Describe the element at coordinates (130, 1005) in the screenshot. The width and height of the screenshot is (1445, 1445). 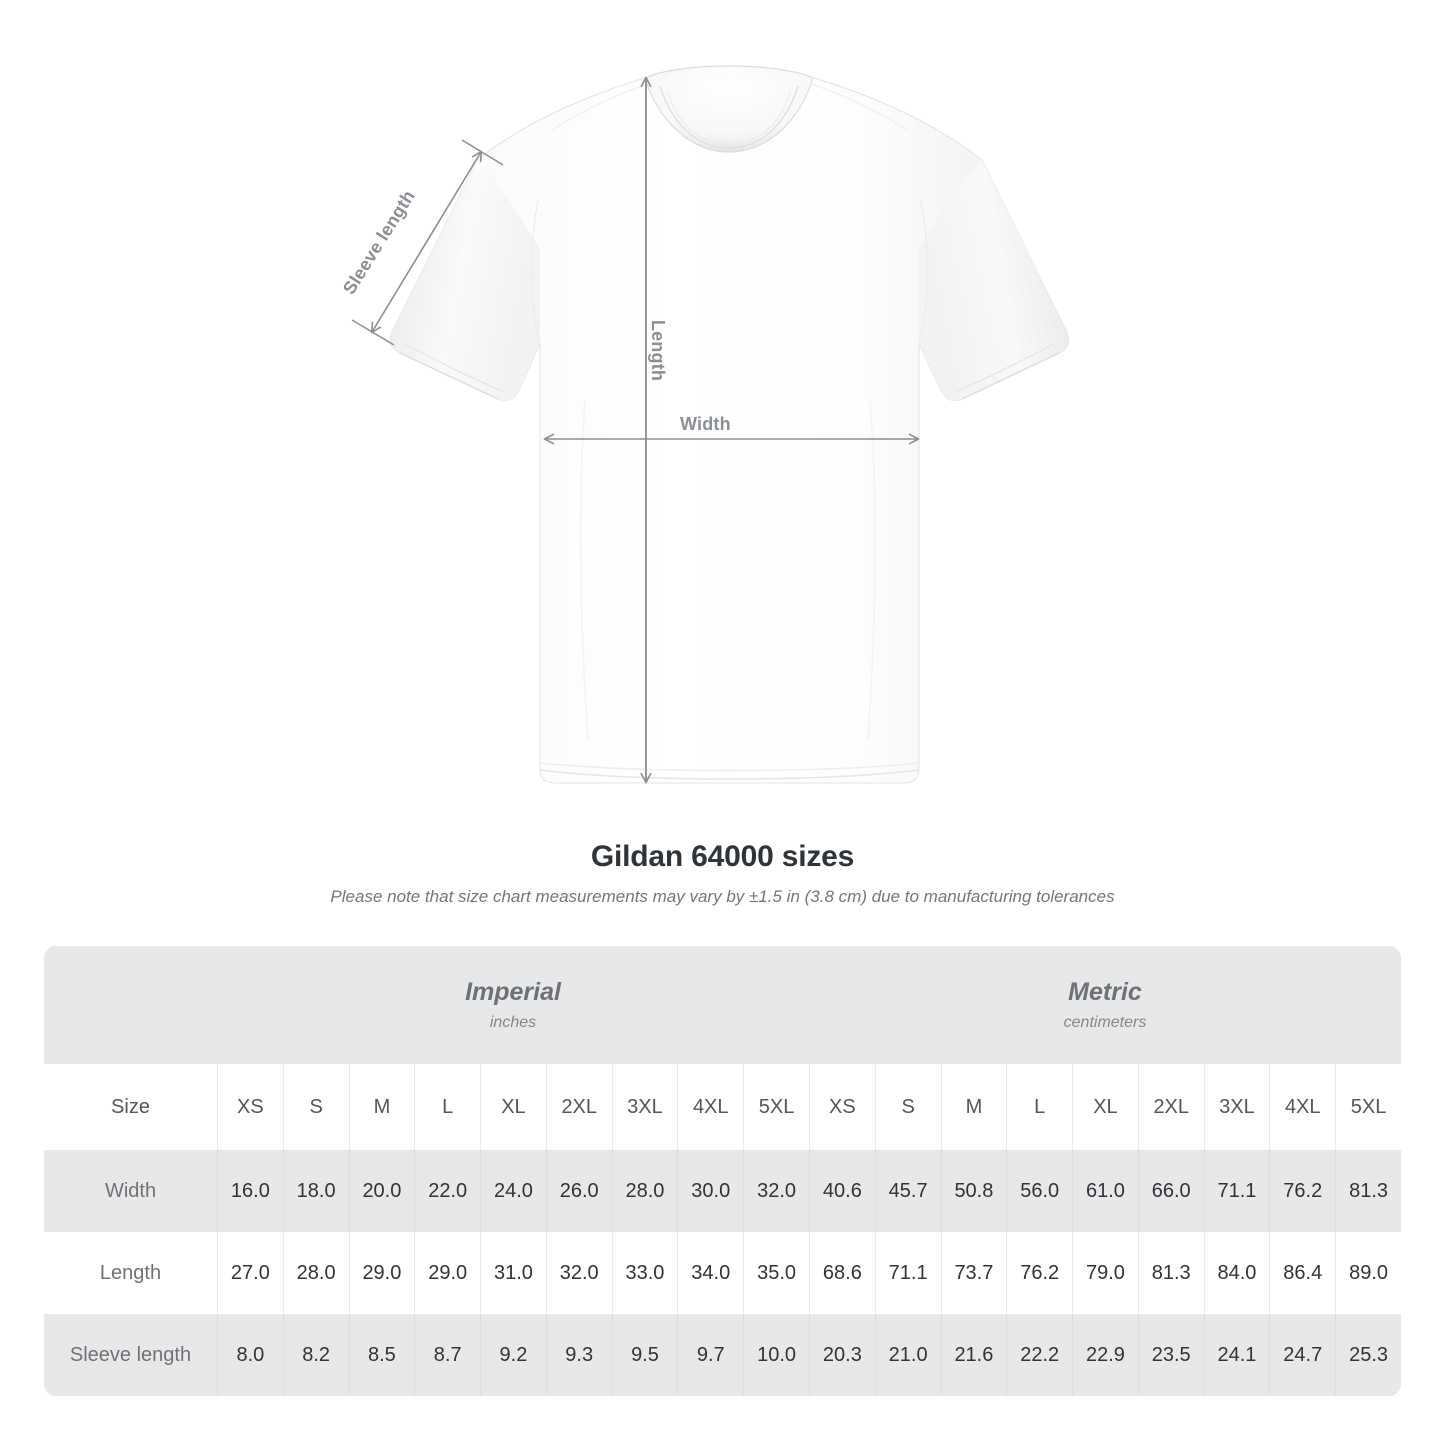
I see `system-row-spacer` at that location.